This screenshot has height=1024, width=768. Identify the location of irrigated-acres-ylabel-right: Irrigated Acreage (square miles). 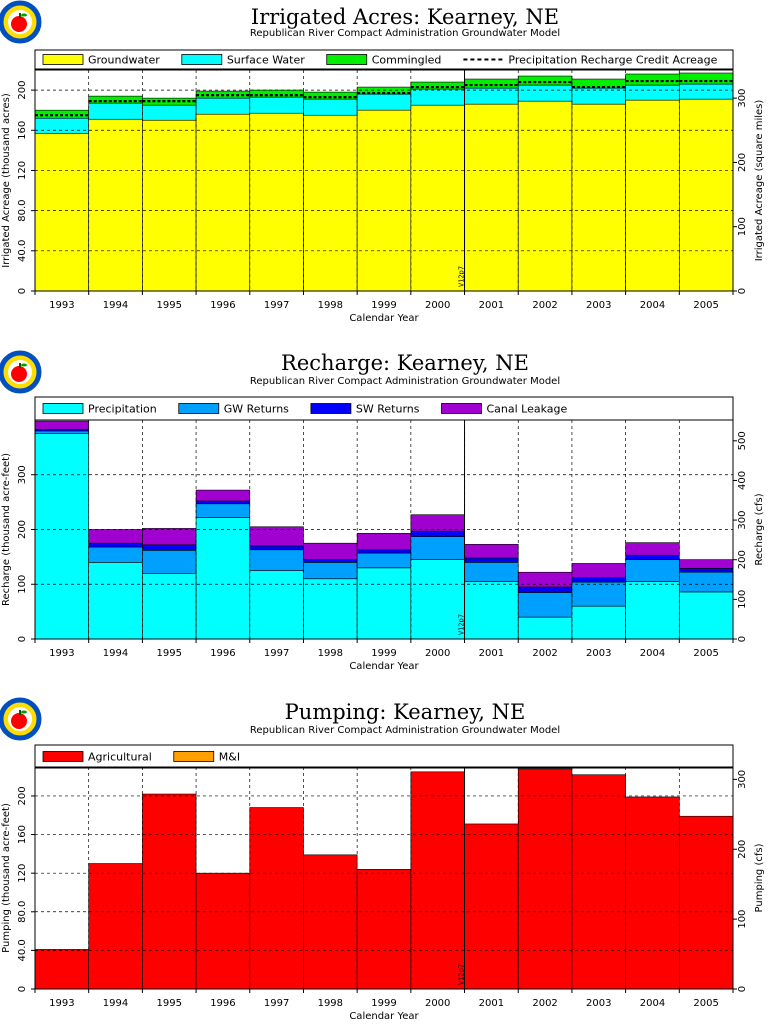
(759, 181).